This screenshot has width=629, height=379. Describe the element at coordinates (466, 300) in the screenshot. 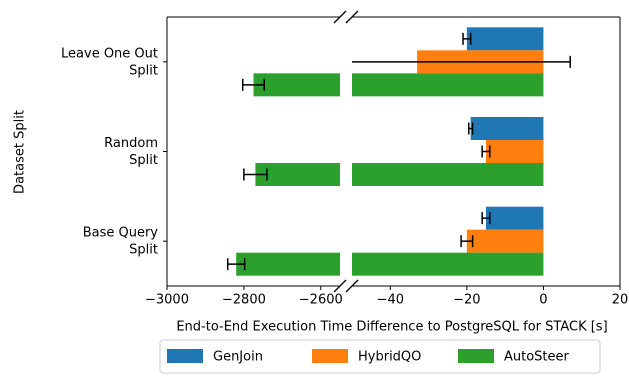

I see `x-tick-label: −20` at that location.